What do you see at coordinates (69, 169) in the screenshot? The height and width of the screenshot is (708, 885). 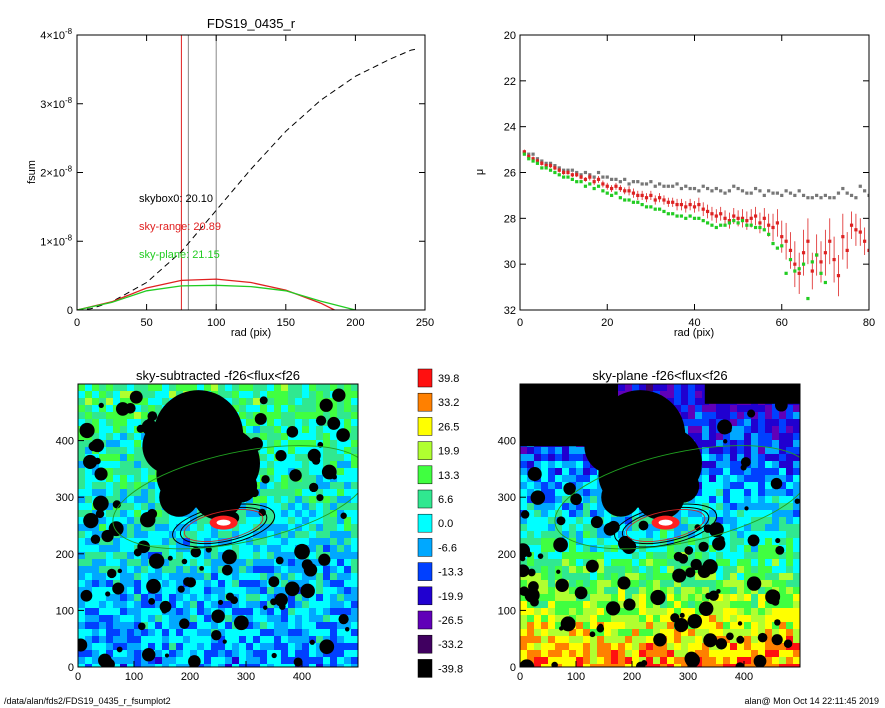 I see `fsum-ytick-exp-2: -8` at bounding box center [69, 169].